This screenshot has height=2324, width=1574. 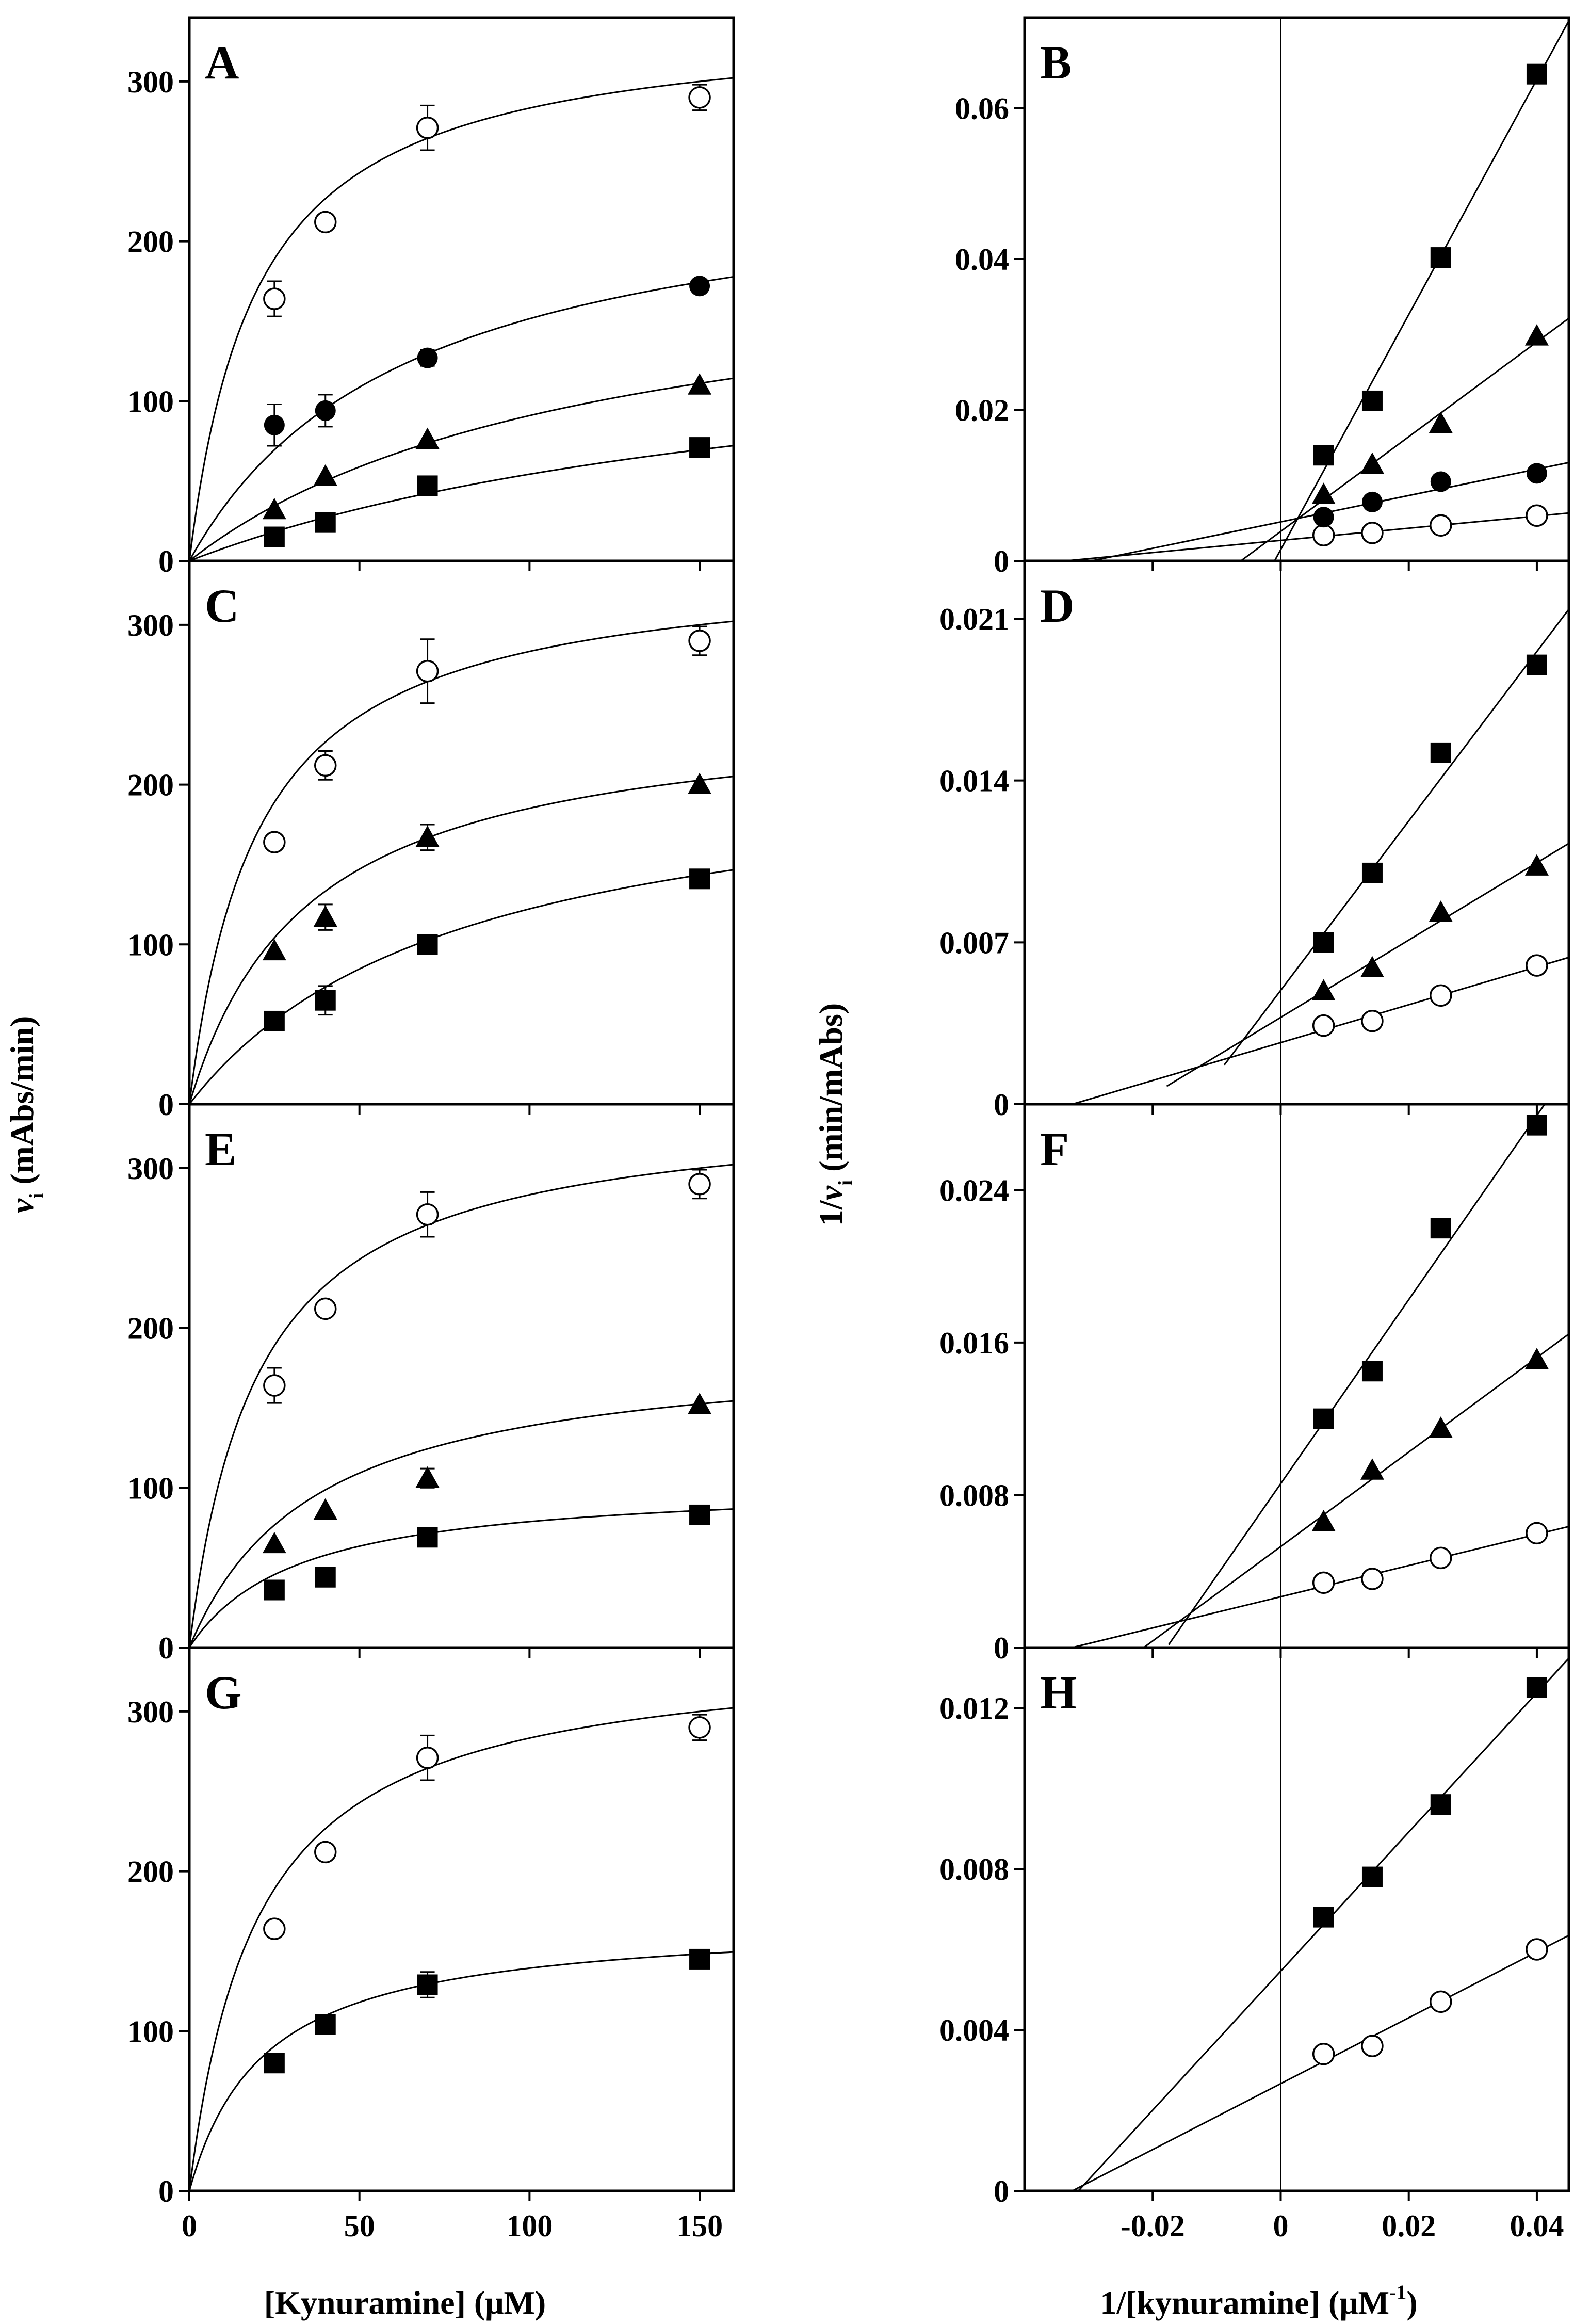 What do you see at coordinates (150, 945) in the screenshot?
I see `panel-c-y-tick-label: 100` at bounding box center [150, 945].